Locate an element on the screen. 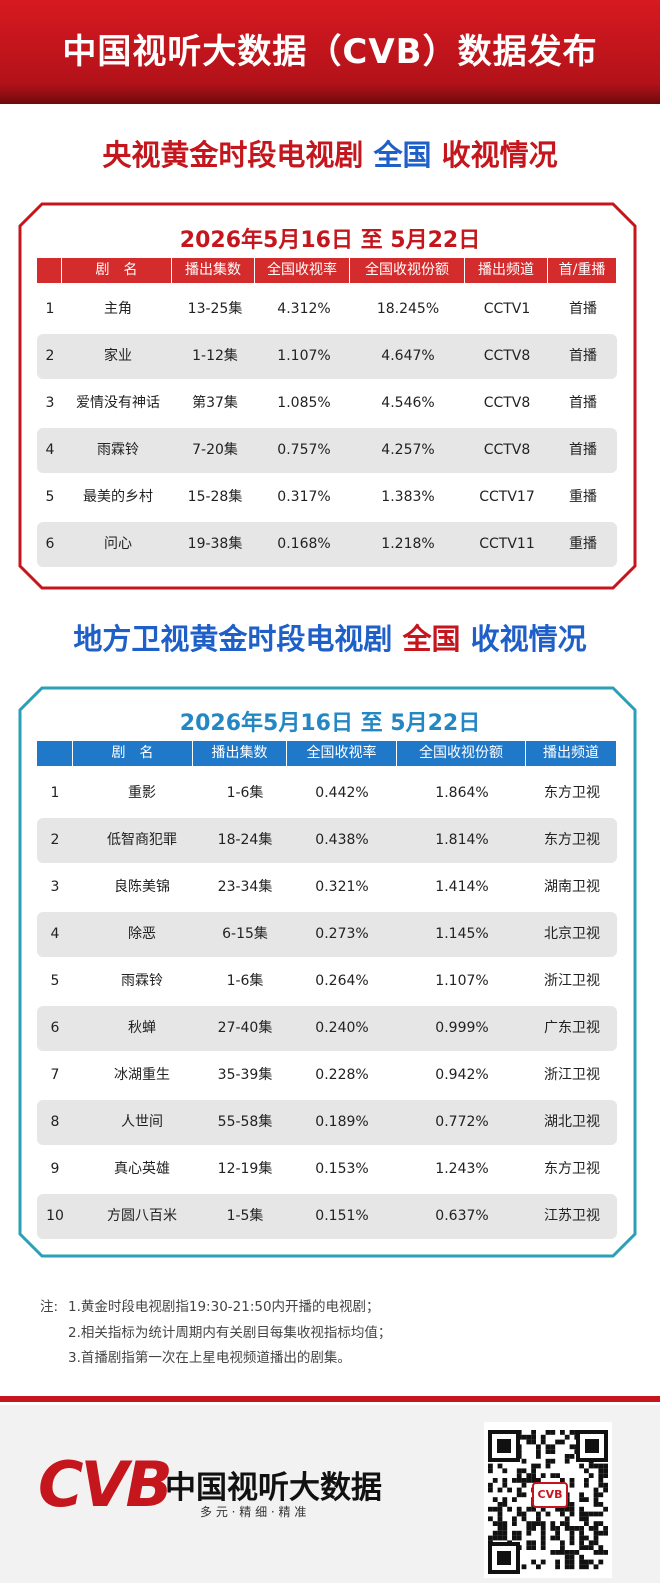 The width and height of the screenshot is (660, 1583). table-cell: 4.546% is located at coordinates (408, 403).